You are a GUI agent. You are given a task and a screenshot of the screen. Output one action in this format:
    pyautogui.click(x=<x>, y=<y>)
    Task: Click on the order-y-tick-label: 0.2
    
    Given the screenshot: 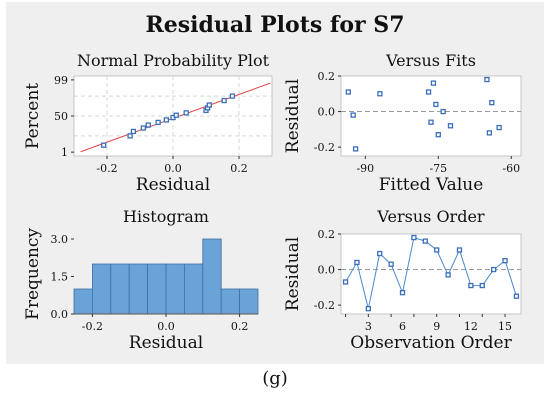 What is the action you would take?
    pyautogui.click(x=327, y=234)
    